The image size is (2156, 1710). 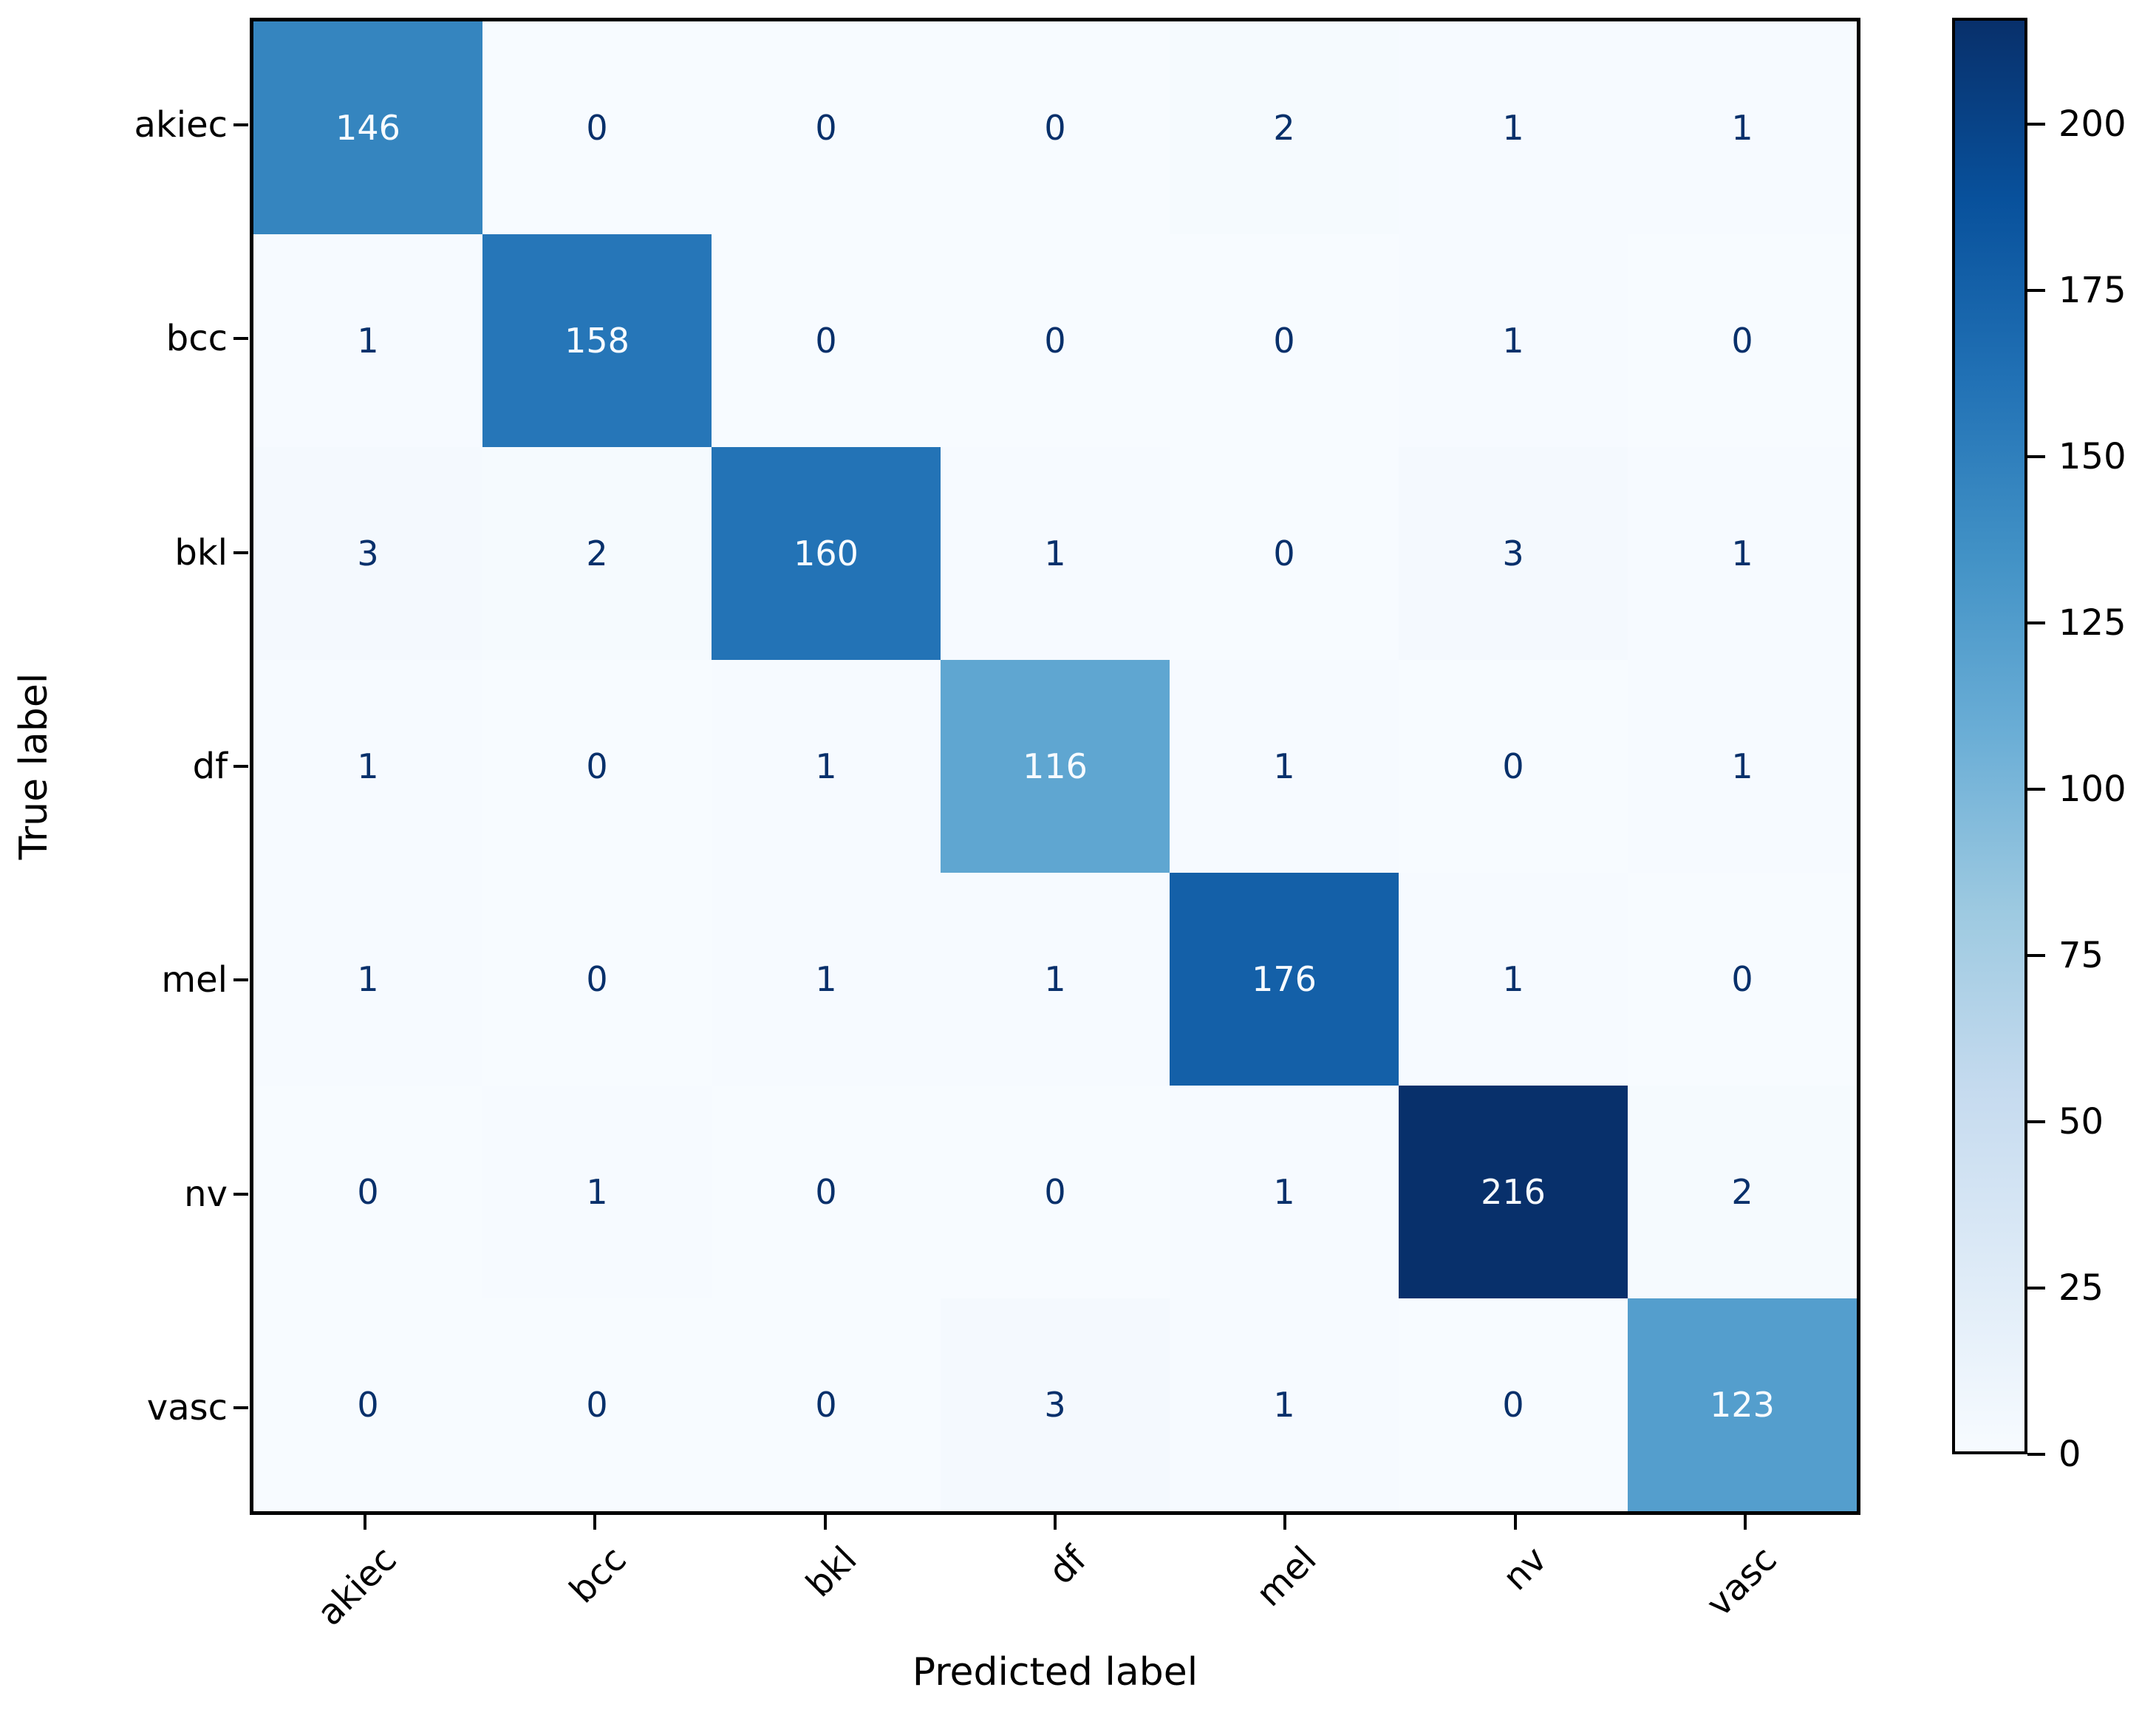 What do you see at coordinates (1742, 1582) in the screenshot?
I see `x-tick-label-vasc: vasc` at bounding box center [1742, 1582].